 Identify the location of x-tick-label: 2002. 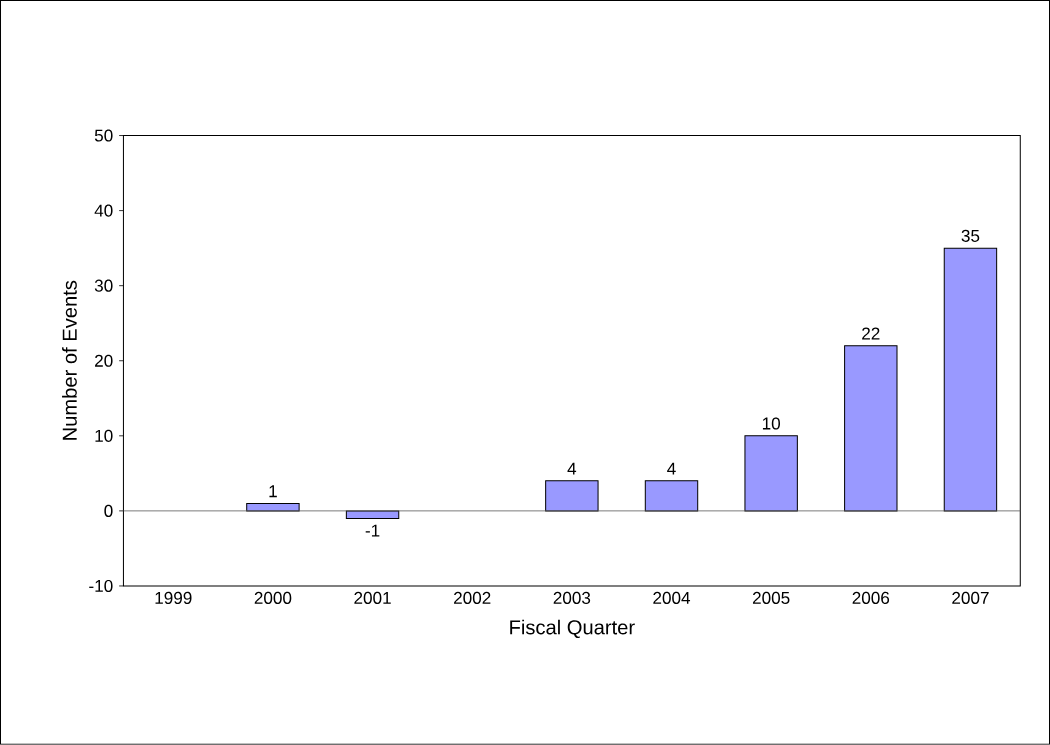
(472, 598).